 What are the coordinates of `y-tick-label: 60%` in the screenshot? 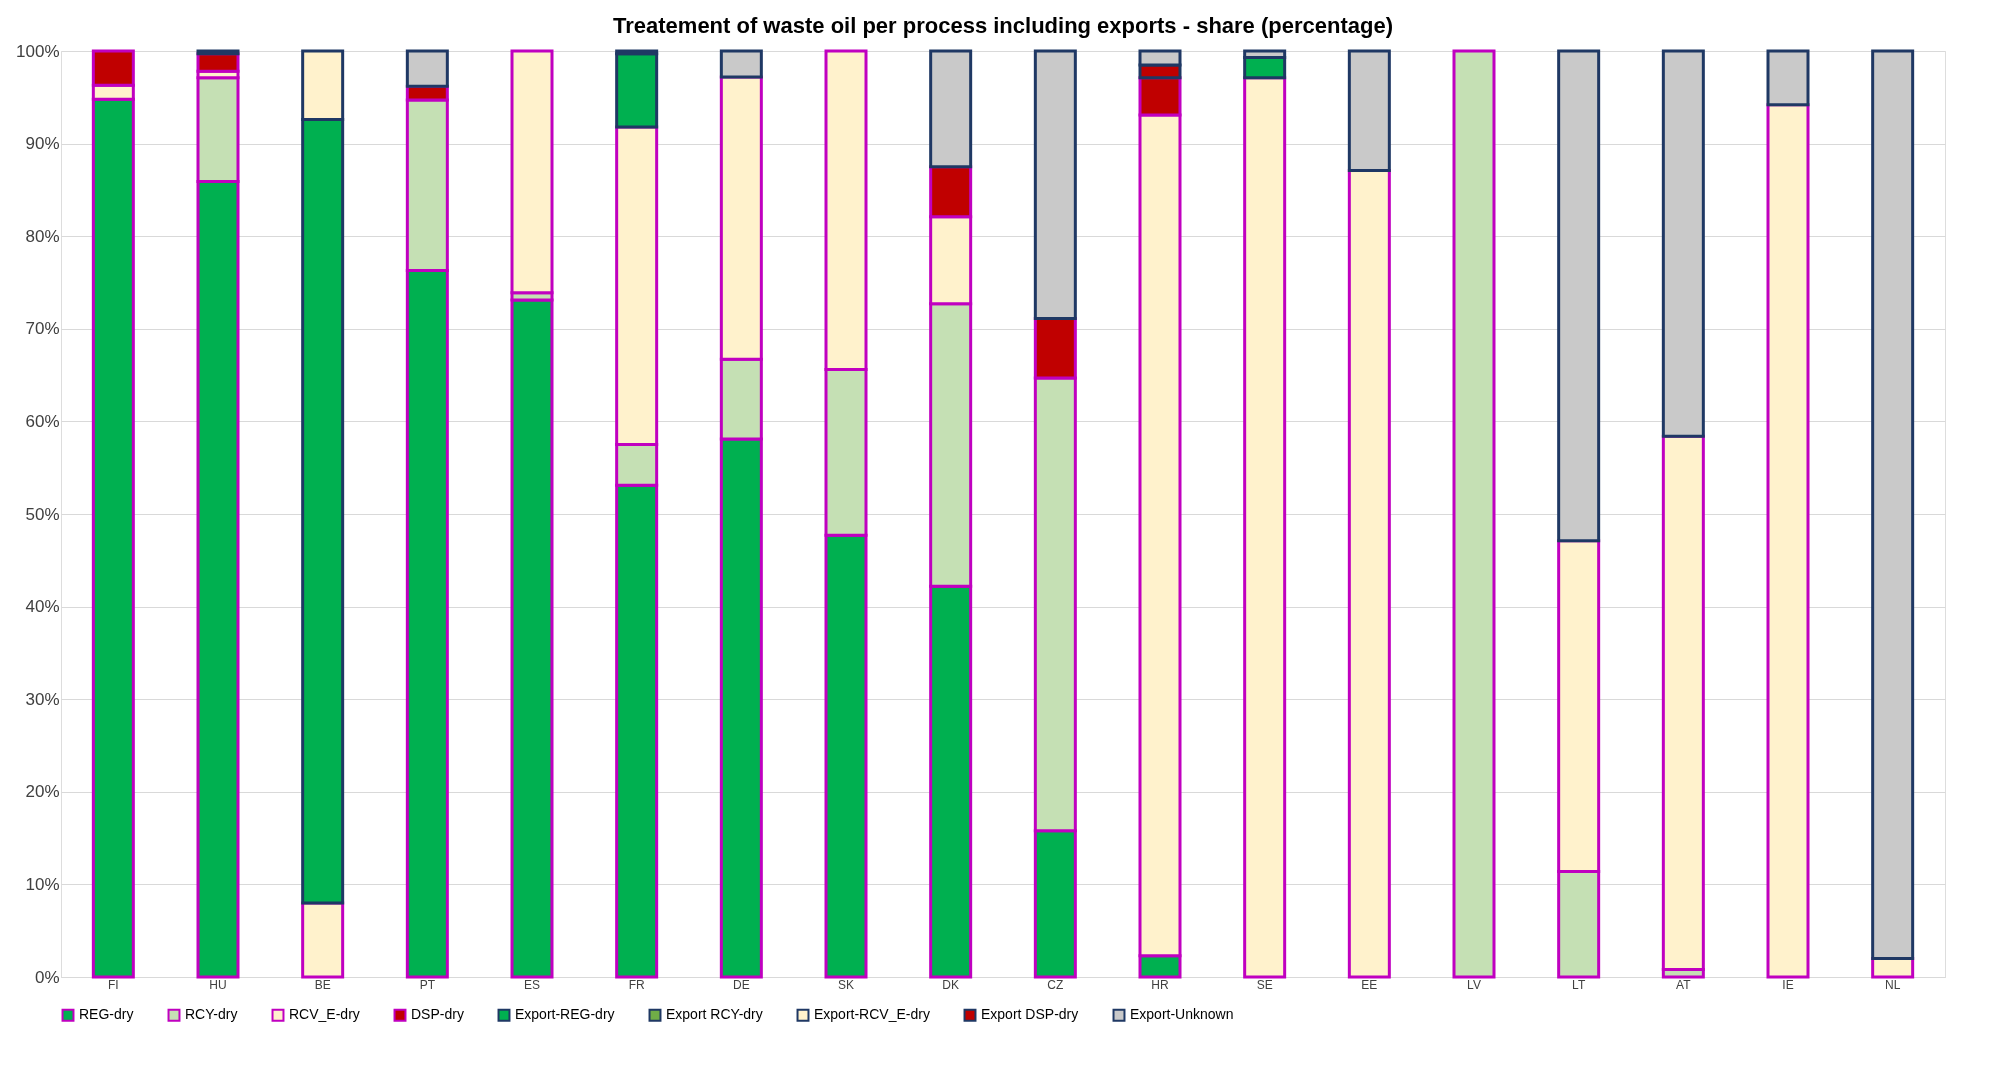 It's located at (42, 421).